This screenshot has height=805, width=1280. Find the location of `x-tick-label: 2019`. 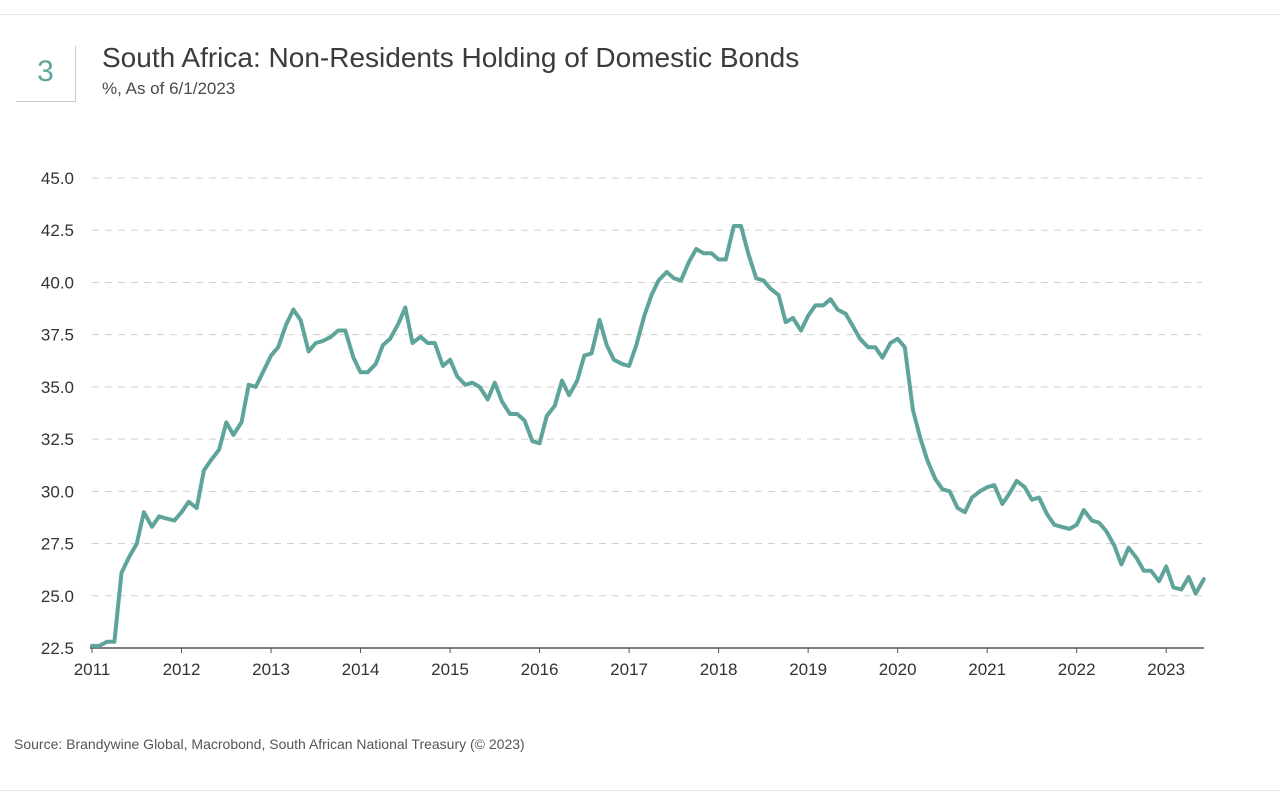

x-tick-label: 2019 is located at coordinates (808, 669).